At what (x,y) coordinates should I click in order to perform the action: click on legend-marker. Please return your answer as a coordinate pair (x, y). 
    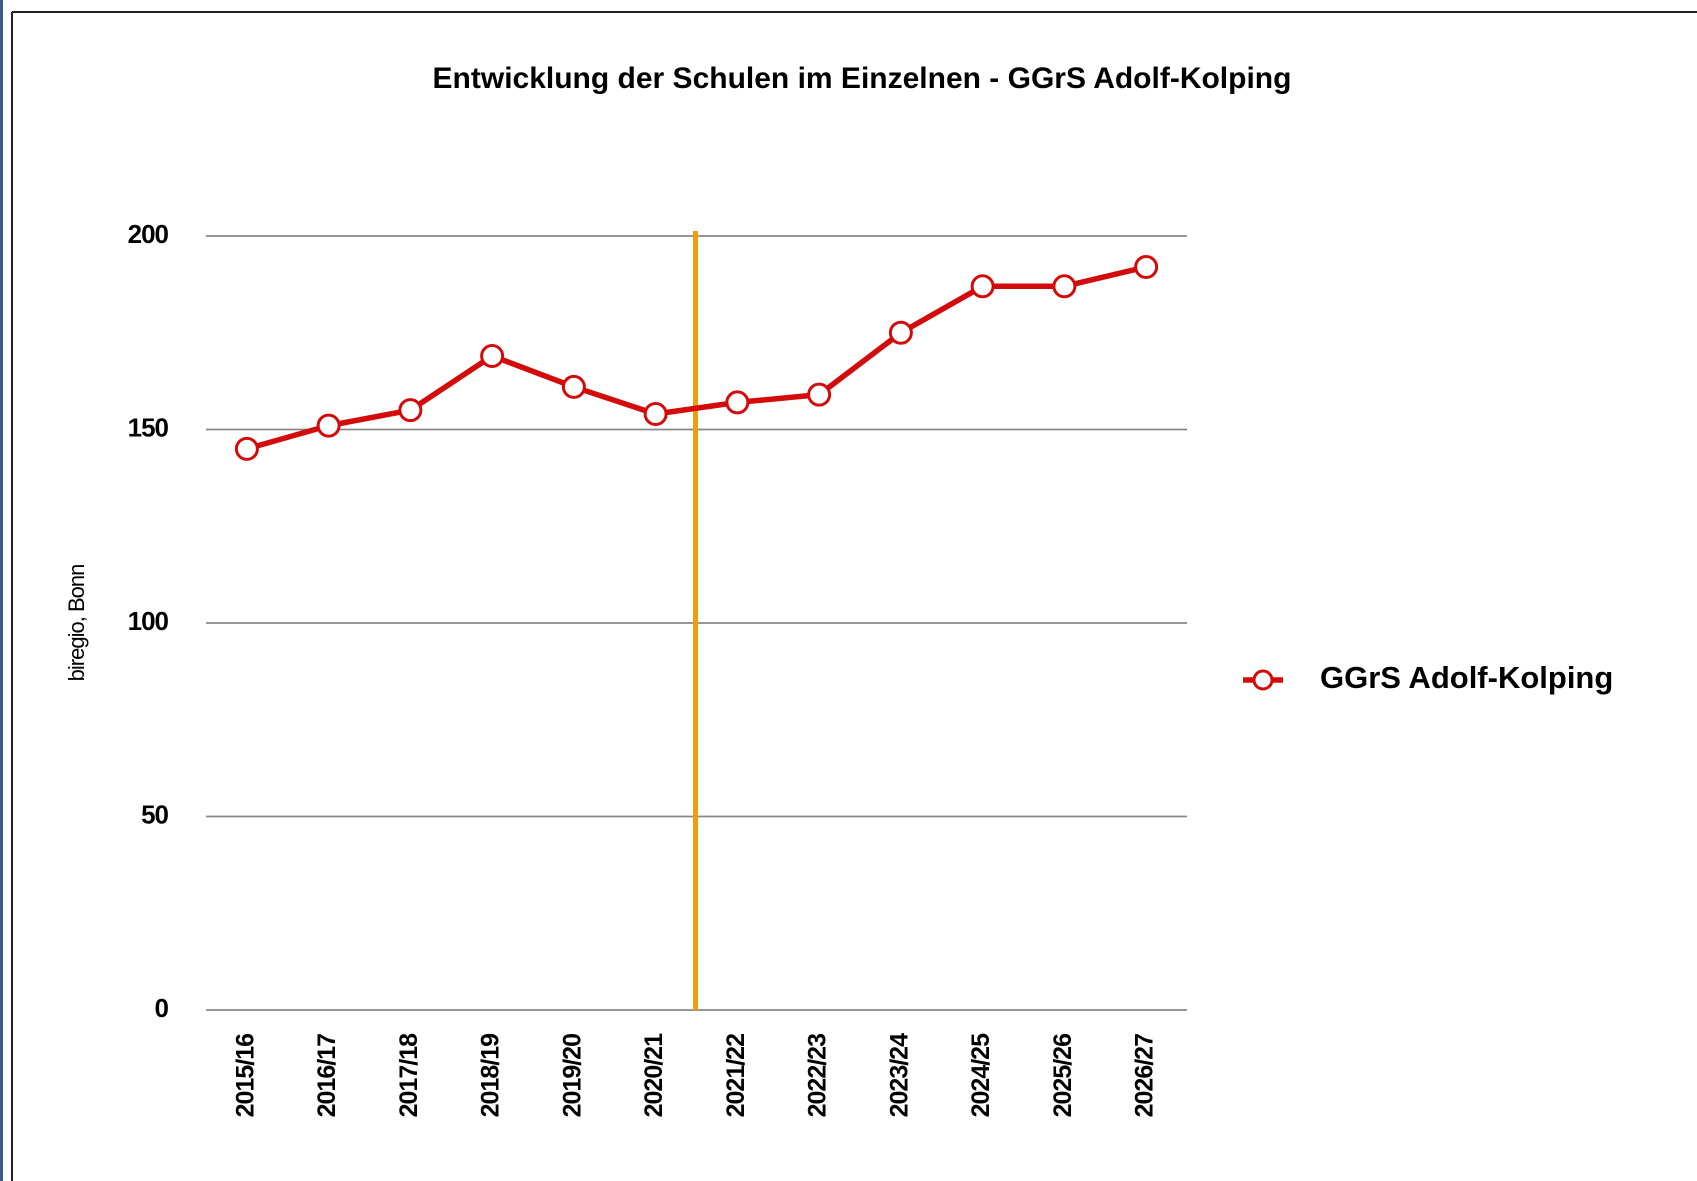
    Looking at the image, I should click on (1263, 680).